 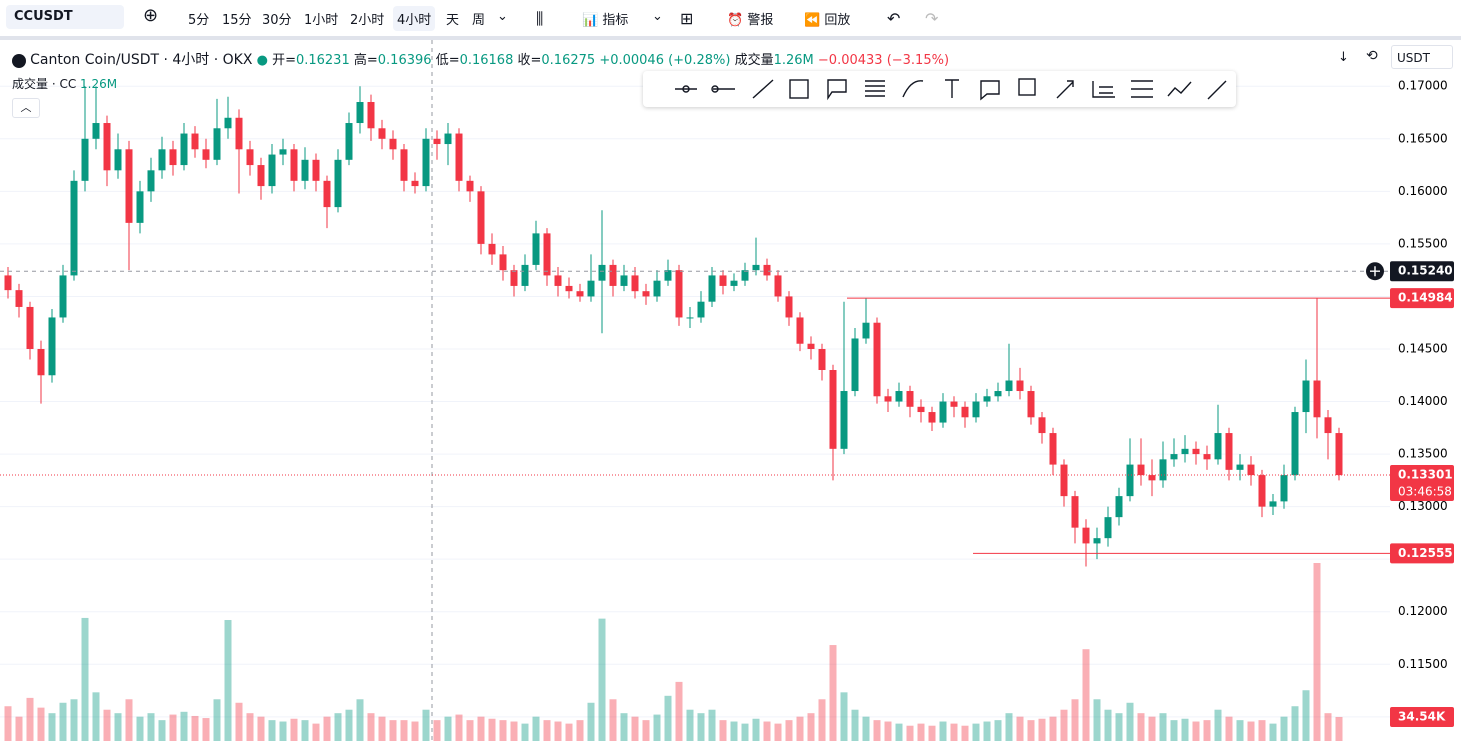 I want to click on price-line-label: 0.12555, so click(x=1425, y=553).